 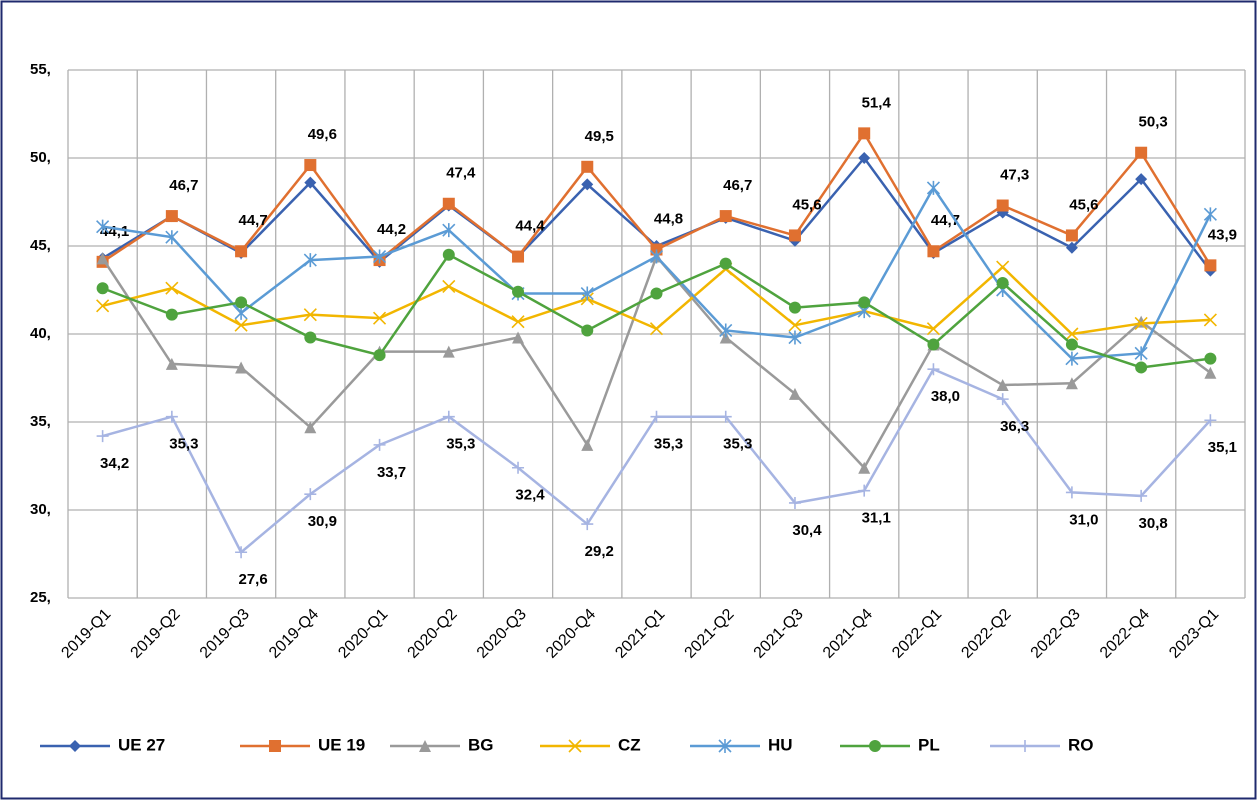 I want to click on data-label: 46,7, so click(x=183, y=185).